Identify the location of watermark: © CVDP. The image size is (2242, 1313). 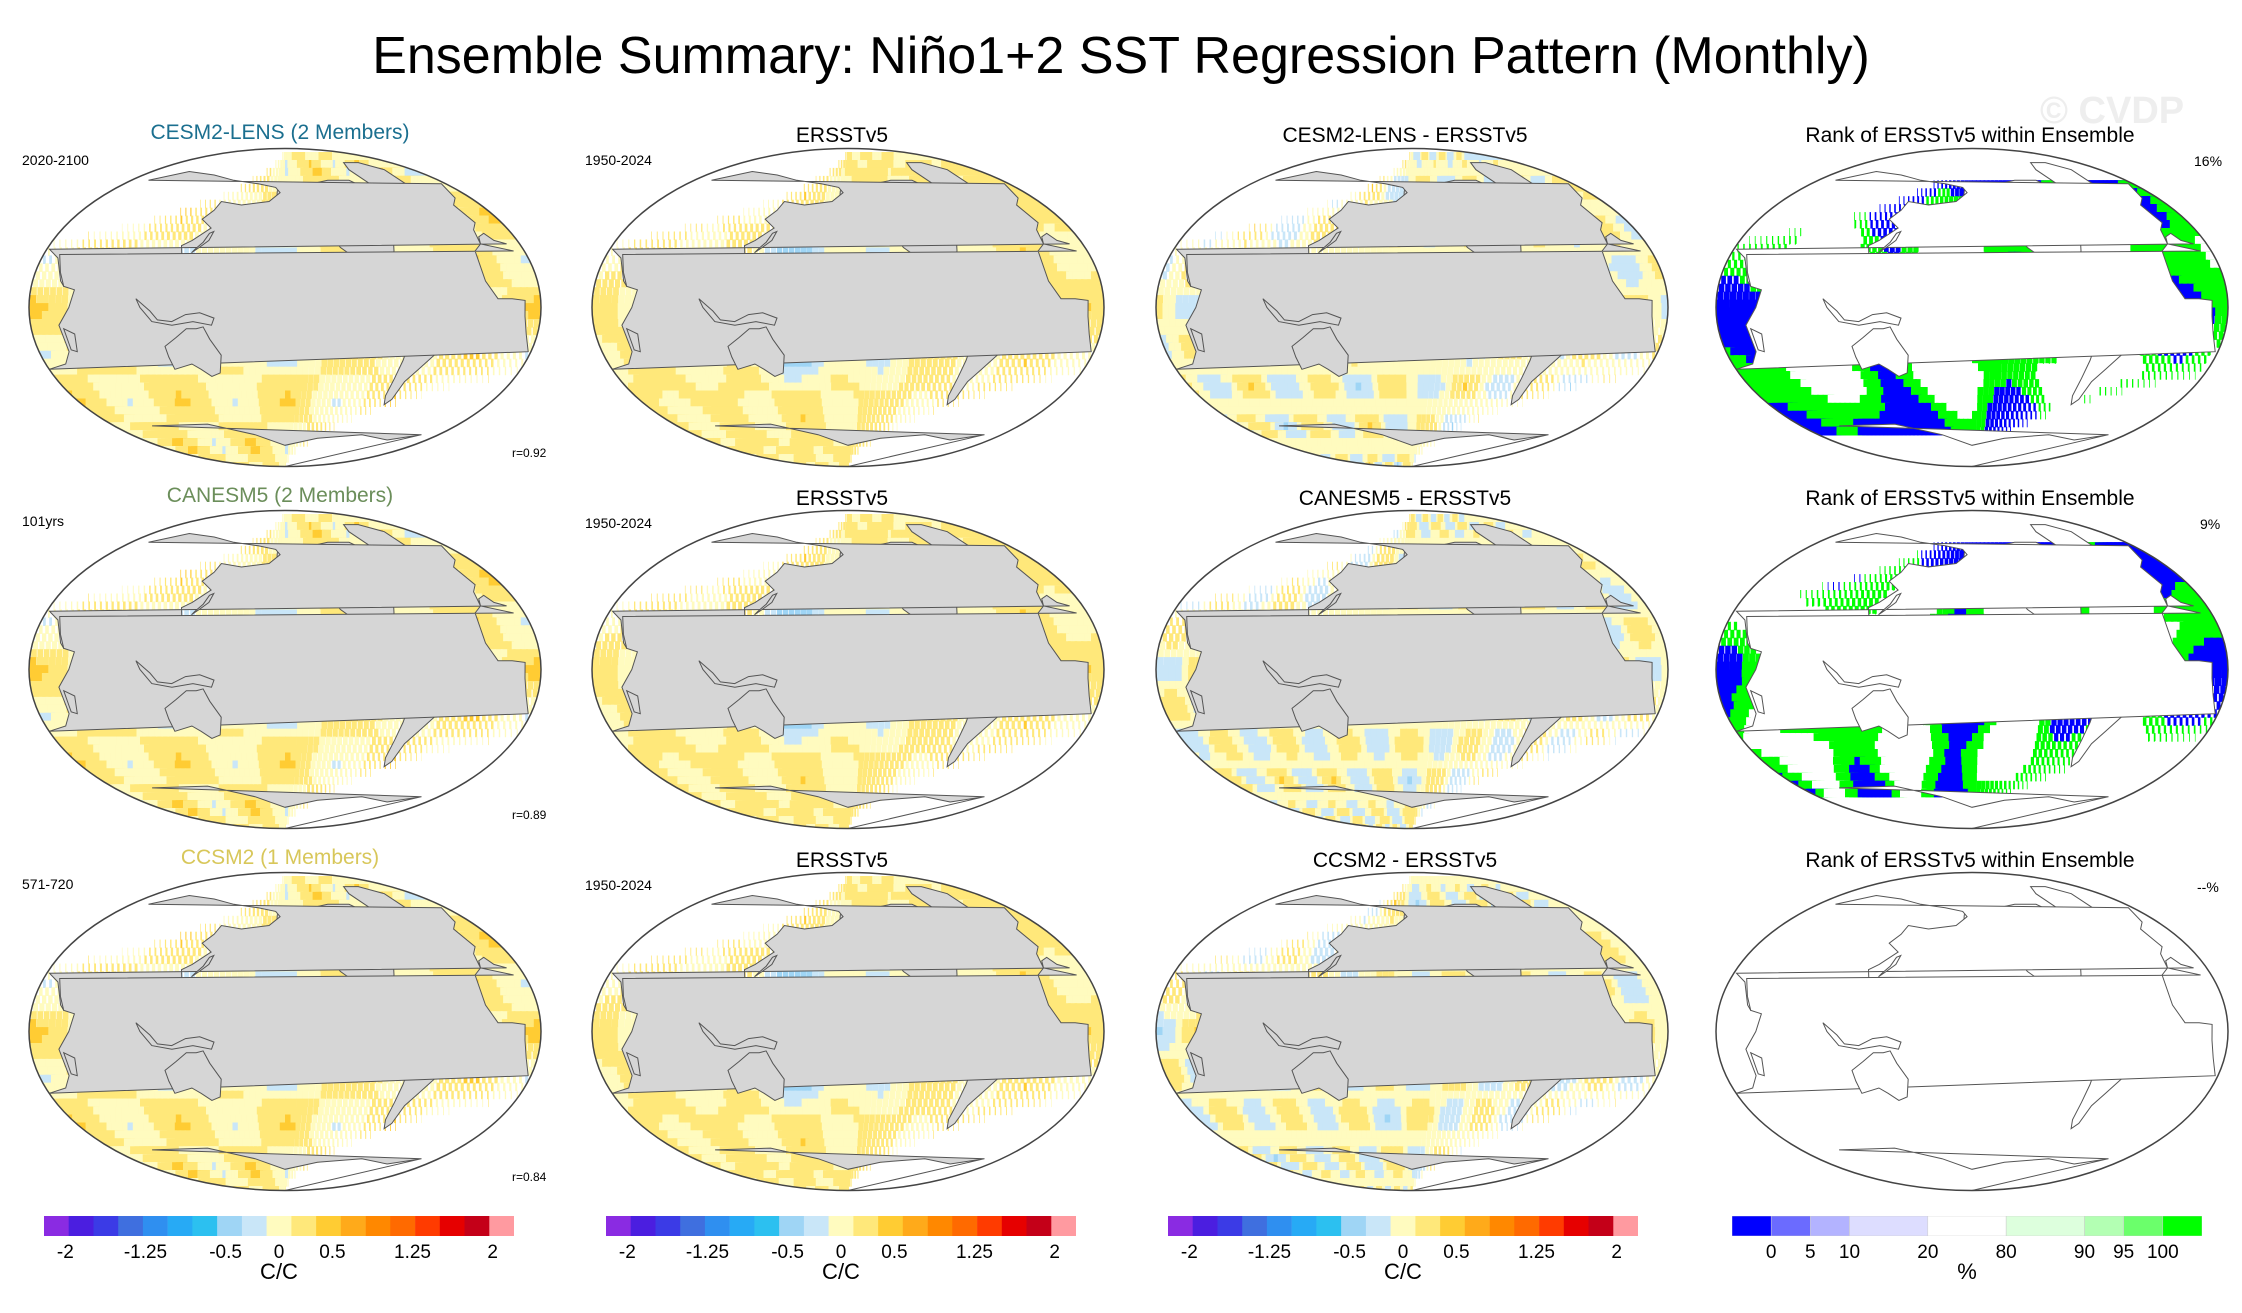
(2112, 111).